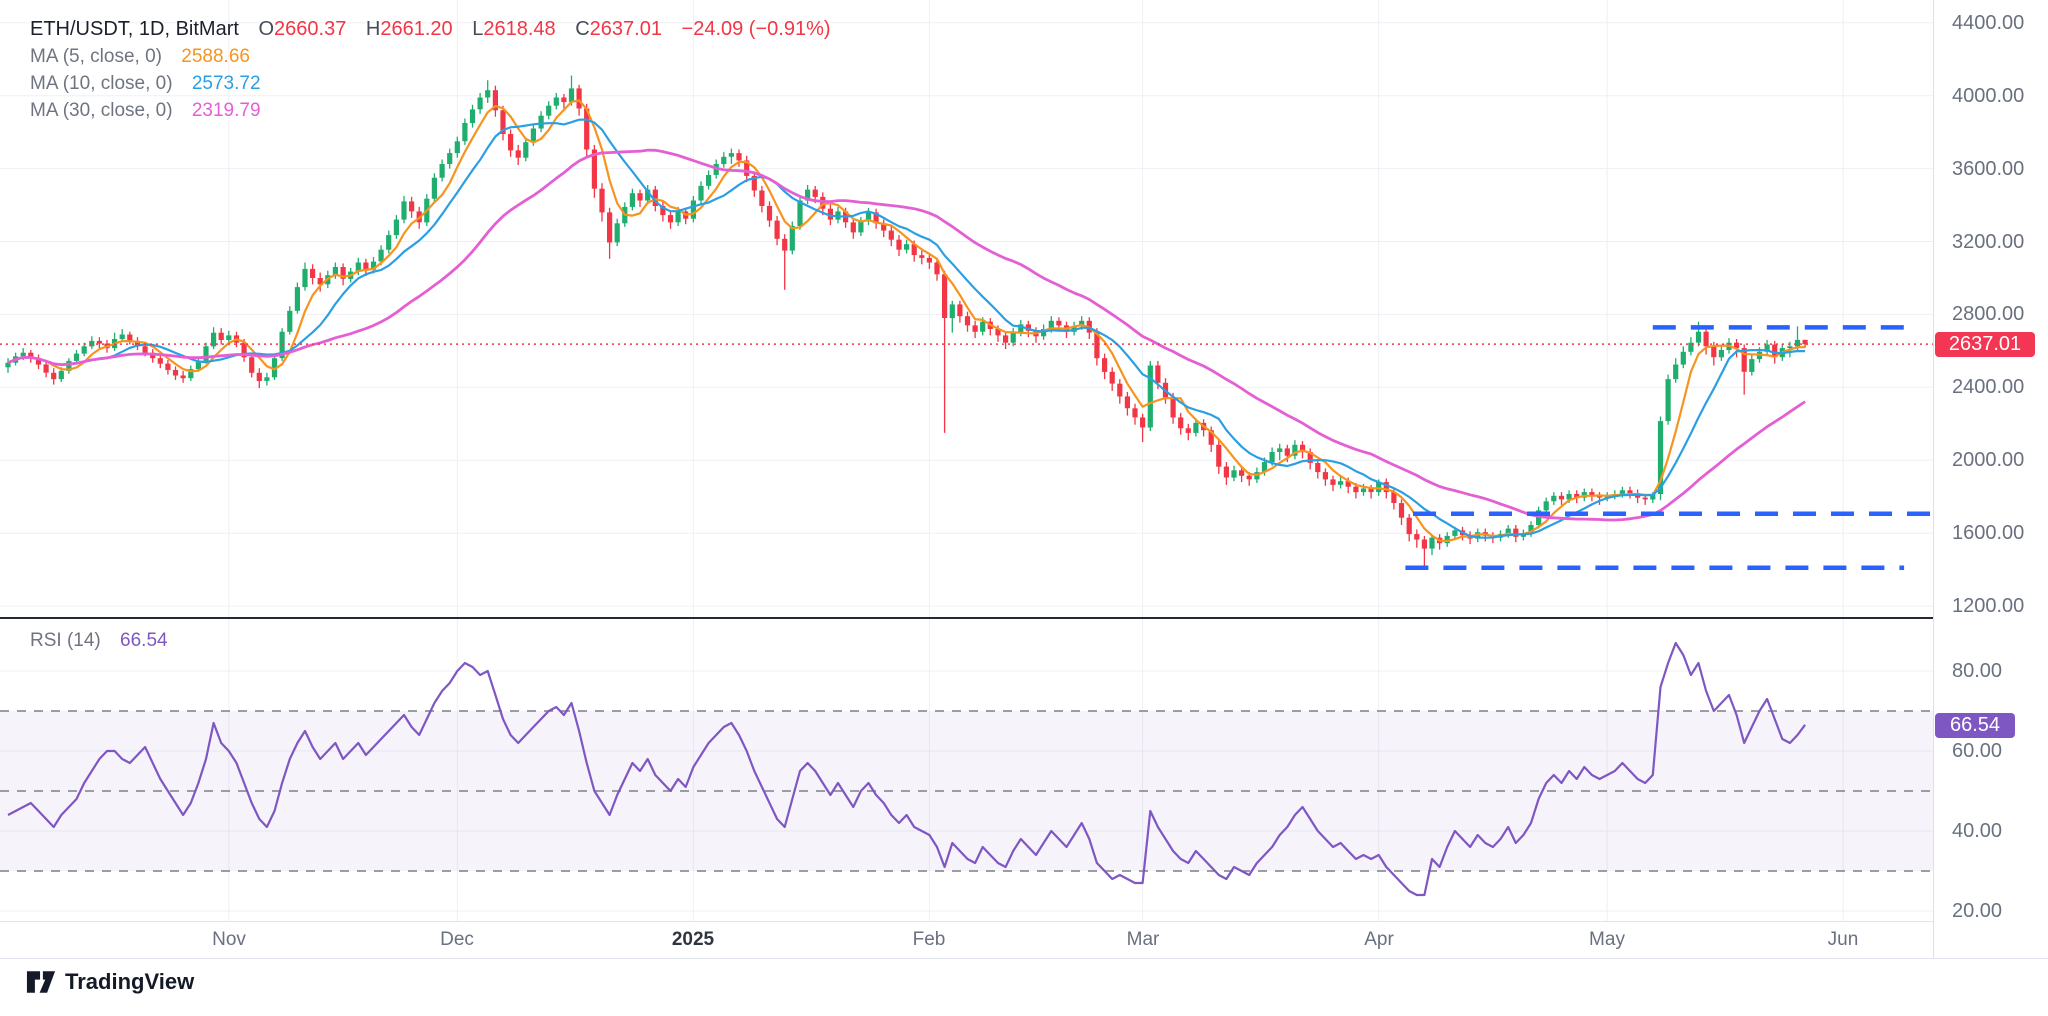 The height and width of the screenshot is (1016, 2048). What do you see at coordinates (966, 791) in the screenshot?
I see `rsi-band` at bounding box center [966, 791].